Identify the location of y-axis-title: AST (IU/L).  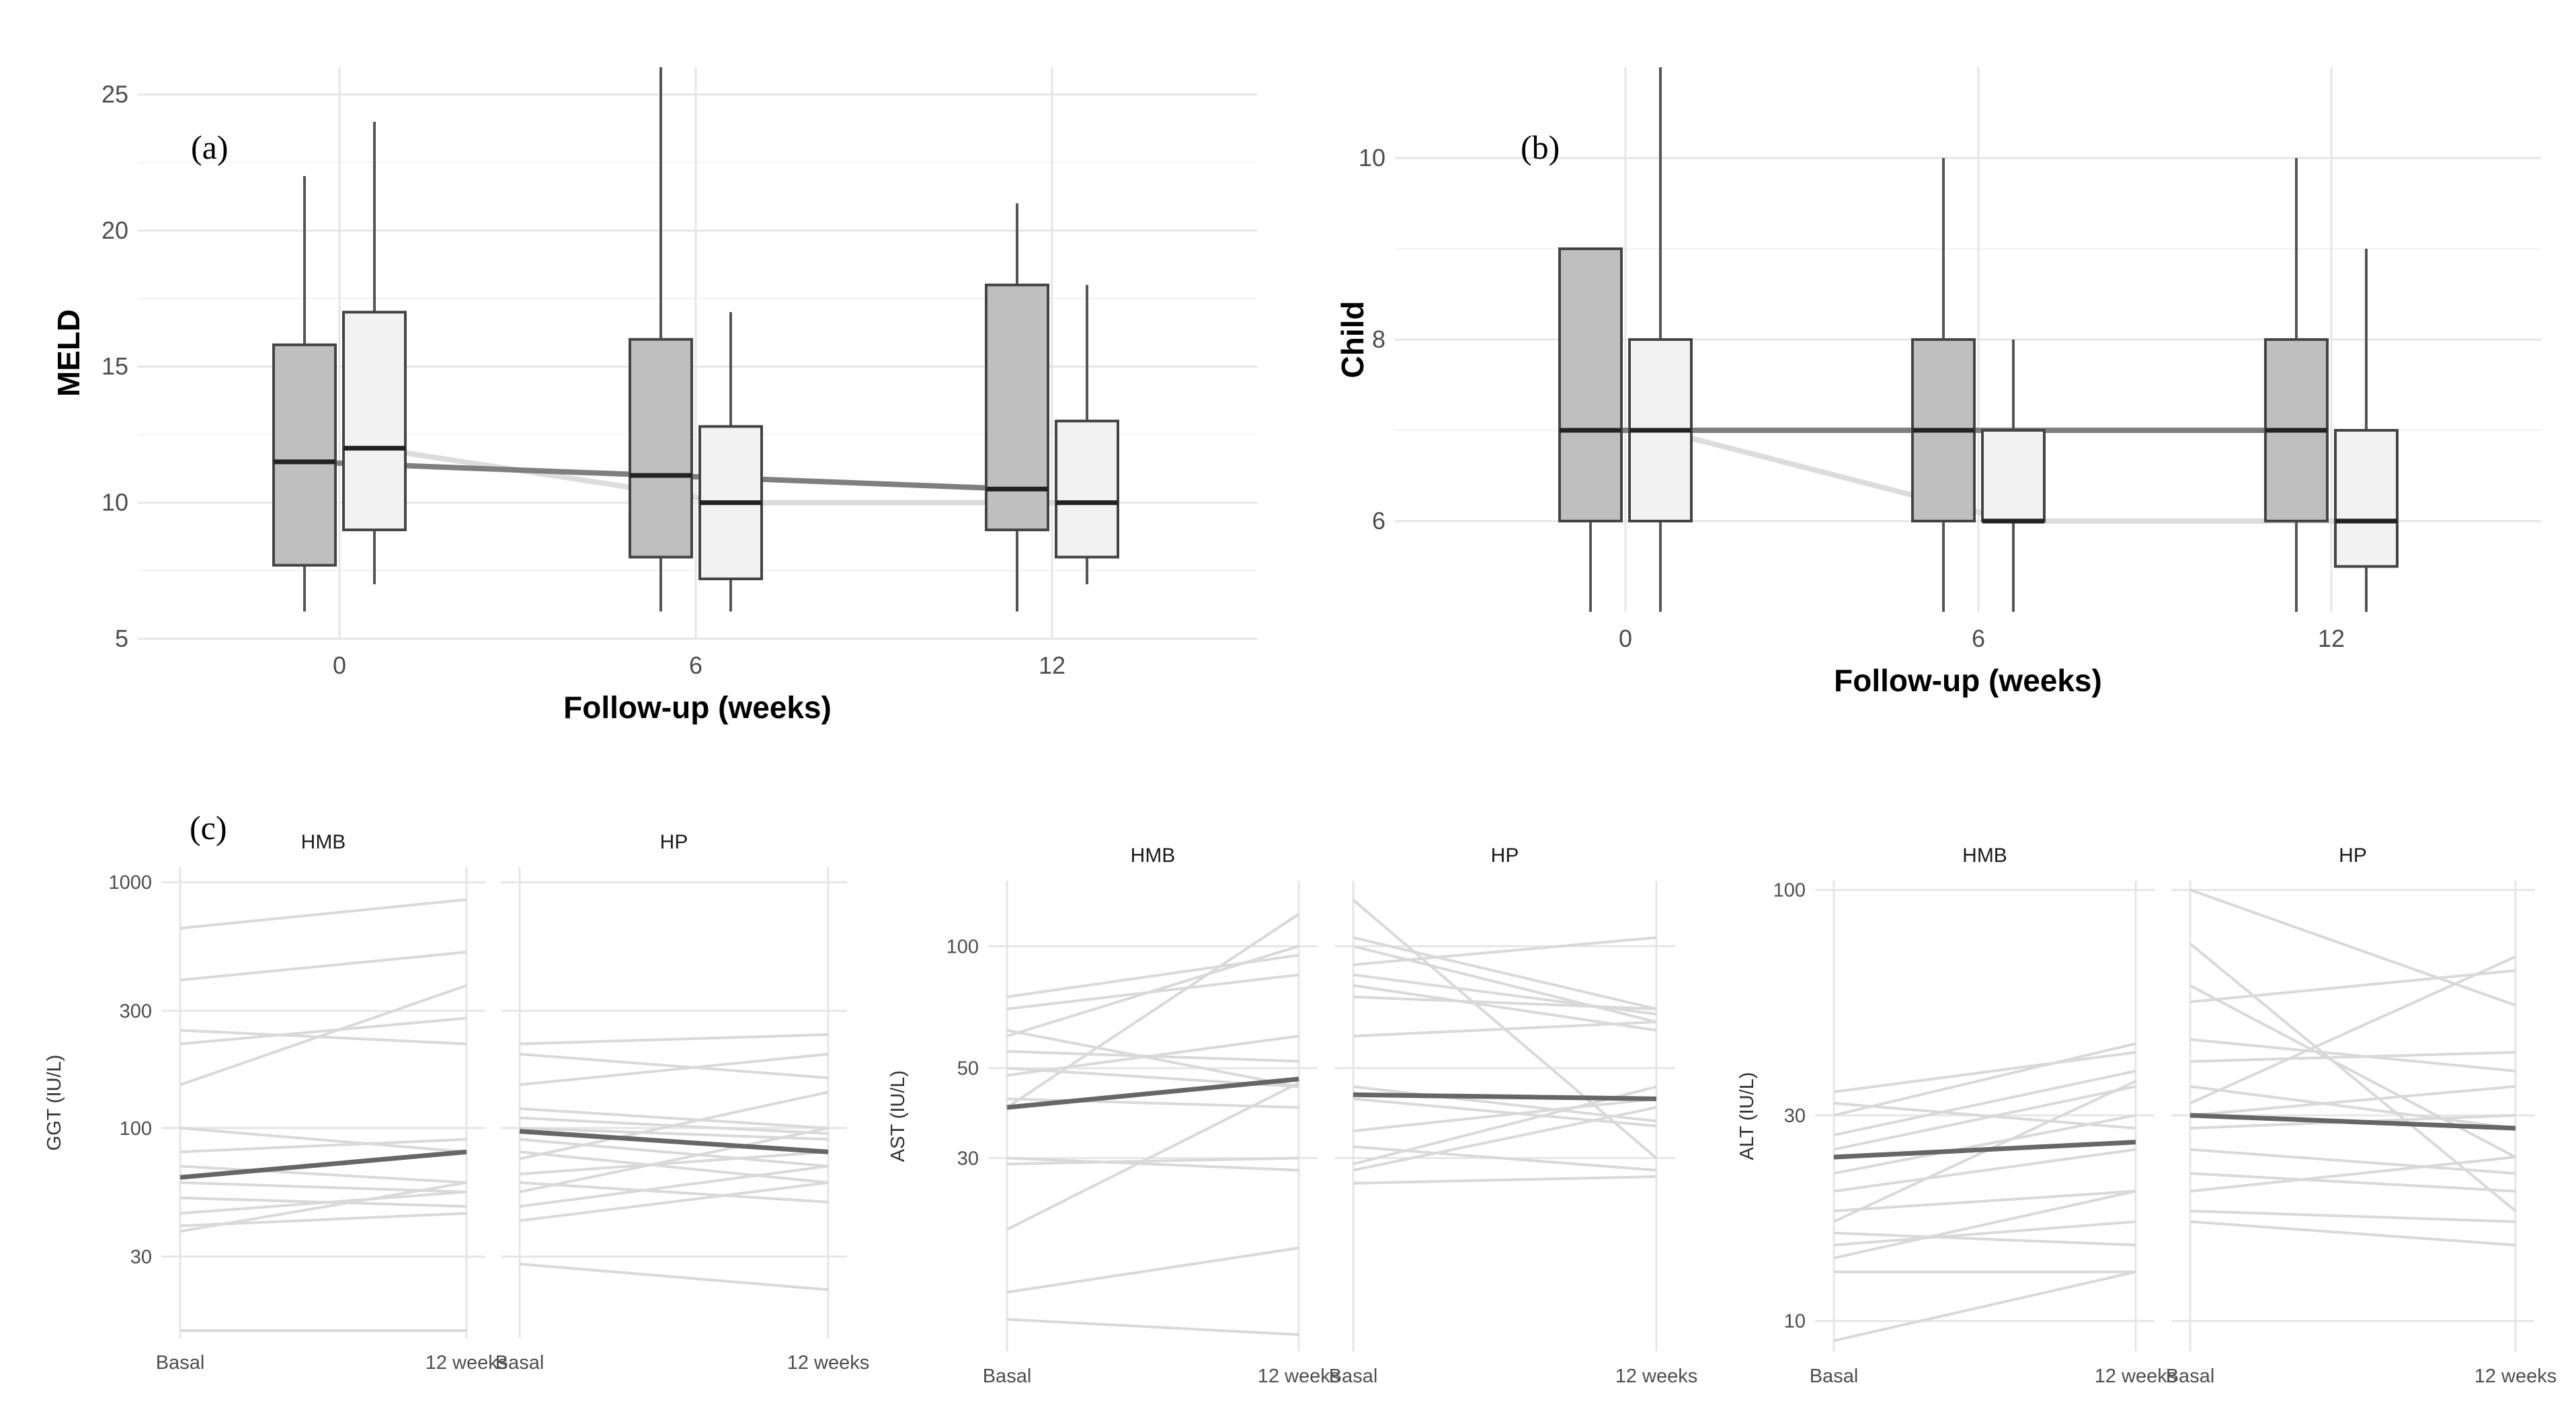
(898, 1116).